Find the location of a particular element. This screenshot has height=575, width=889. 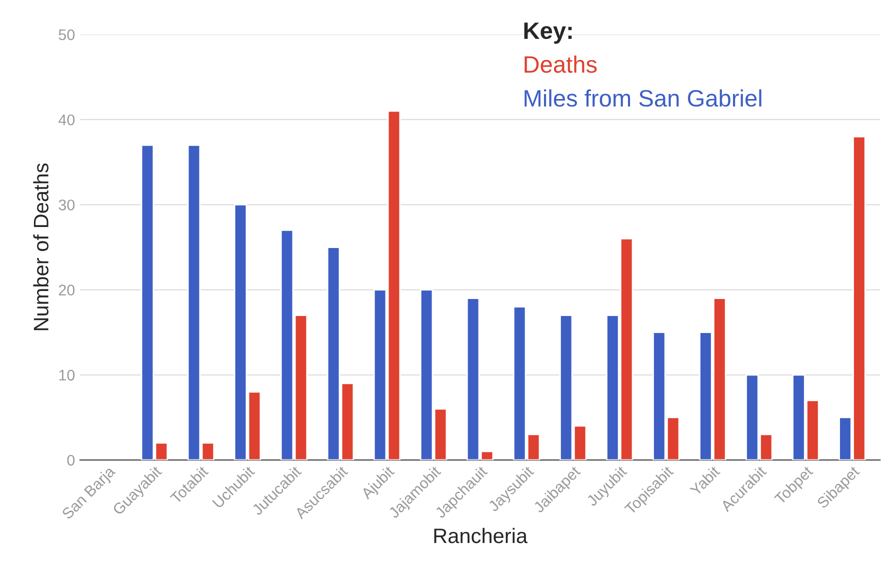

text: Miles from San Gabriel is located at coordinates (643, 98).